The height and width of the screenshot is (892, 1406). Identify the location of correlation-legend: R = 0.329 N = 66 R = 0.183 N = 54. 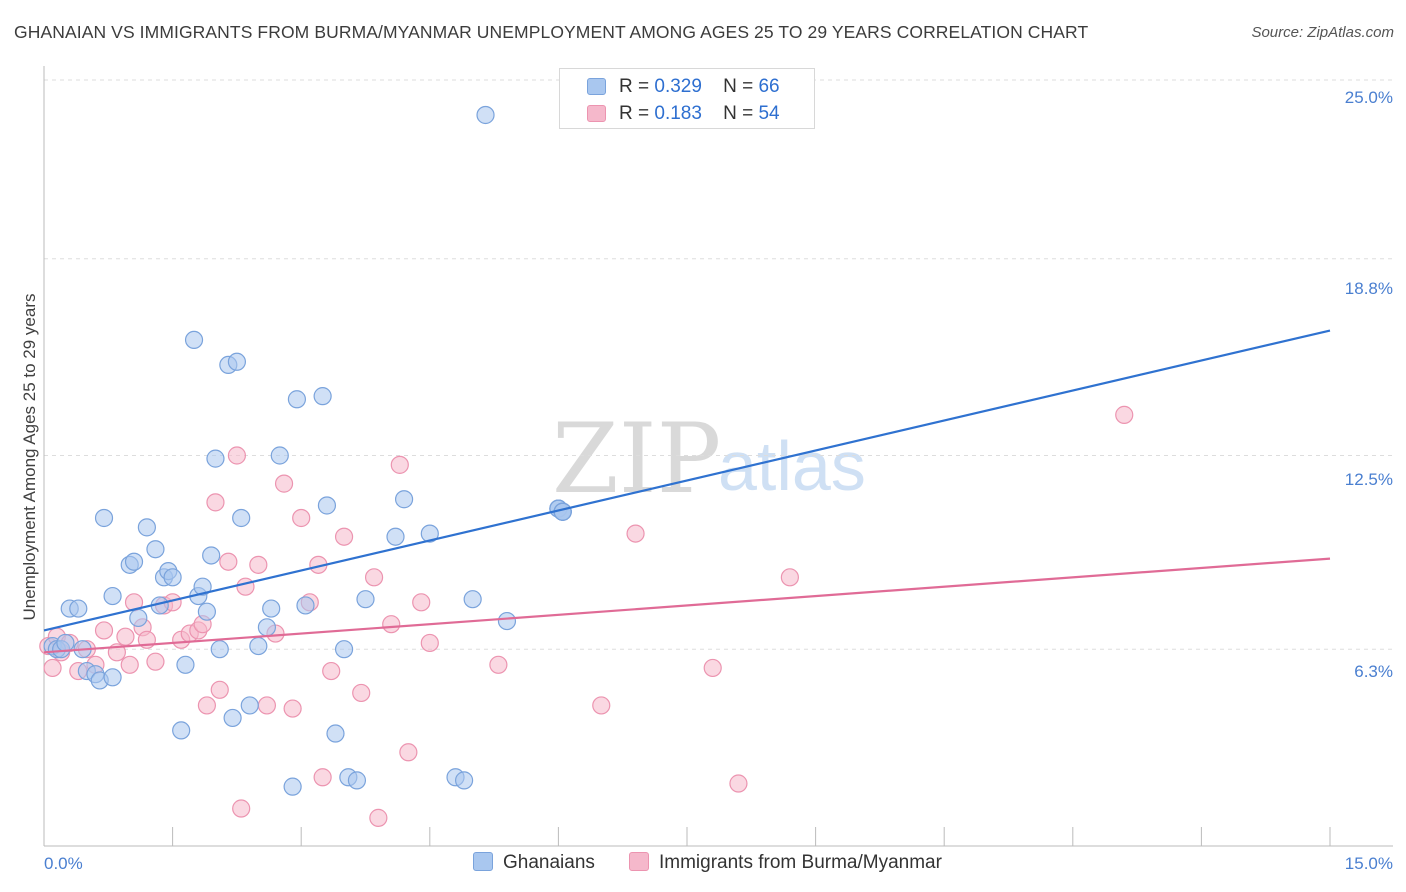
(687, 98).